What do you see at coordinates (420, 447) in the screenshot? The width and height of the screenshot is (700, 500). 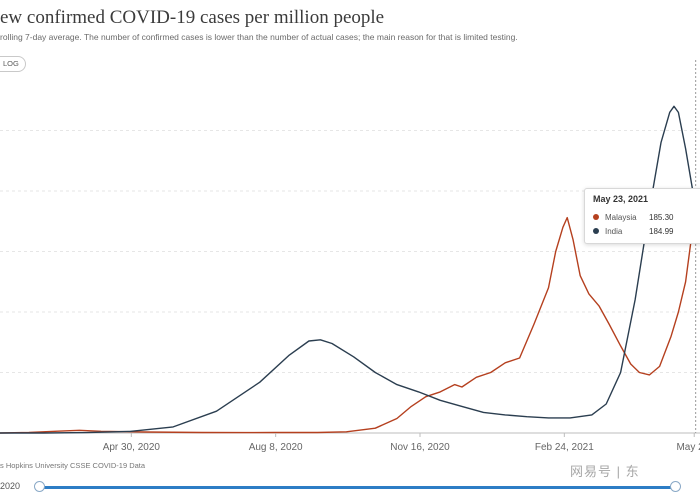 I see `x-tick-label: Nov 16, 2020` at bounding box center [420, 447].